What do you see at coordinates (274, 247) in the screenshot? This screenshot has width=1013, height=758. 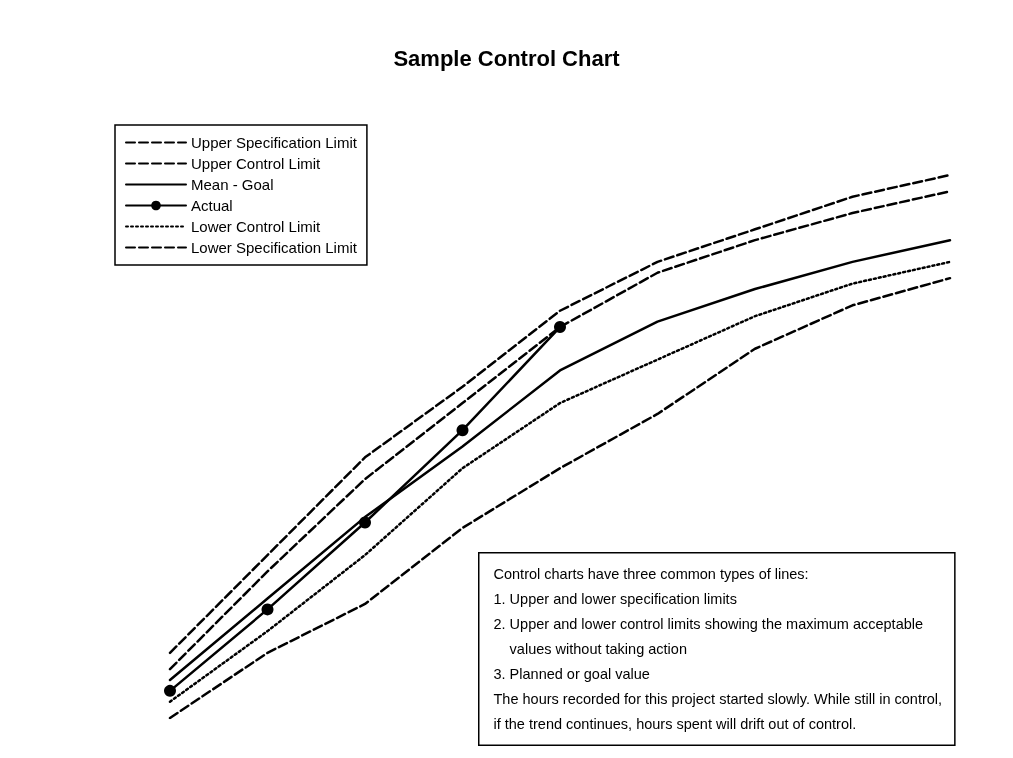 I see `legend-label: Lower Specification Limit` at bounding box center [274, 247].